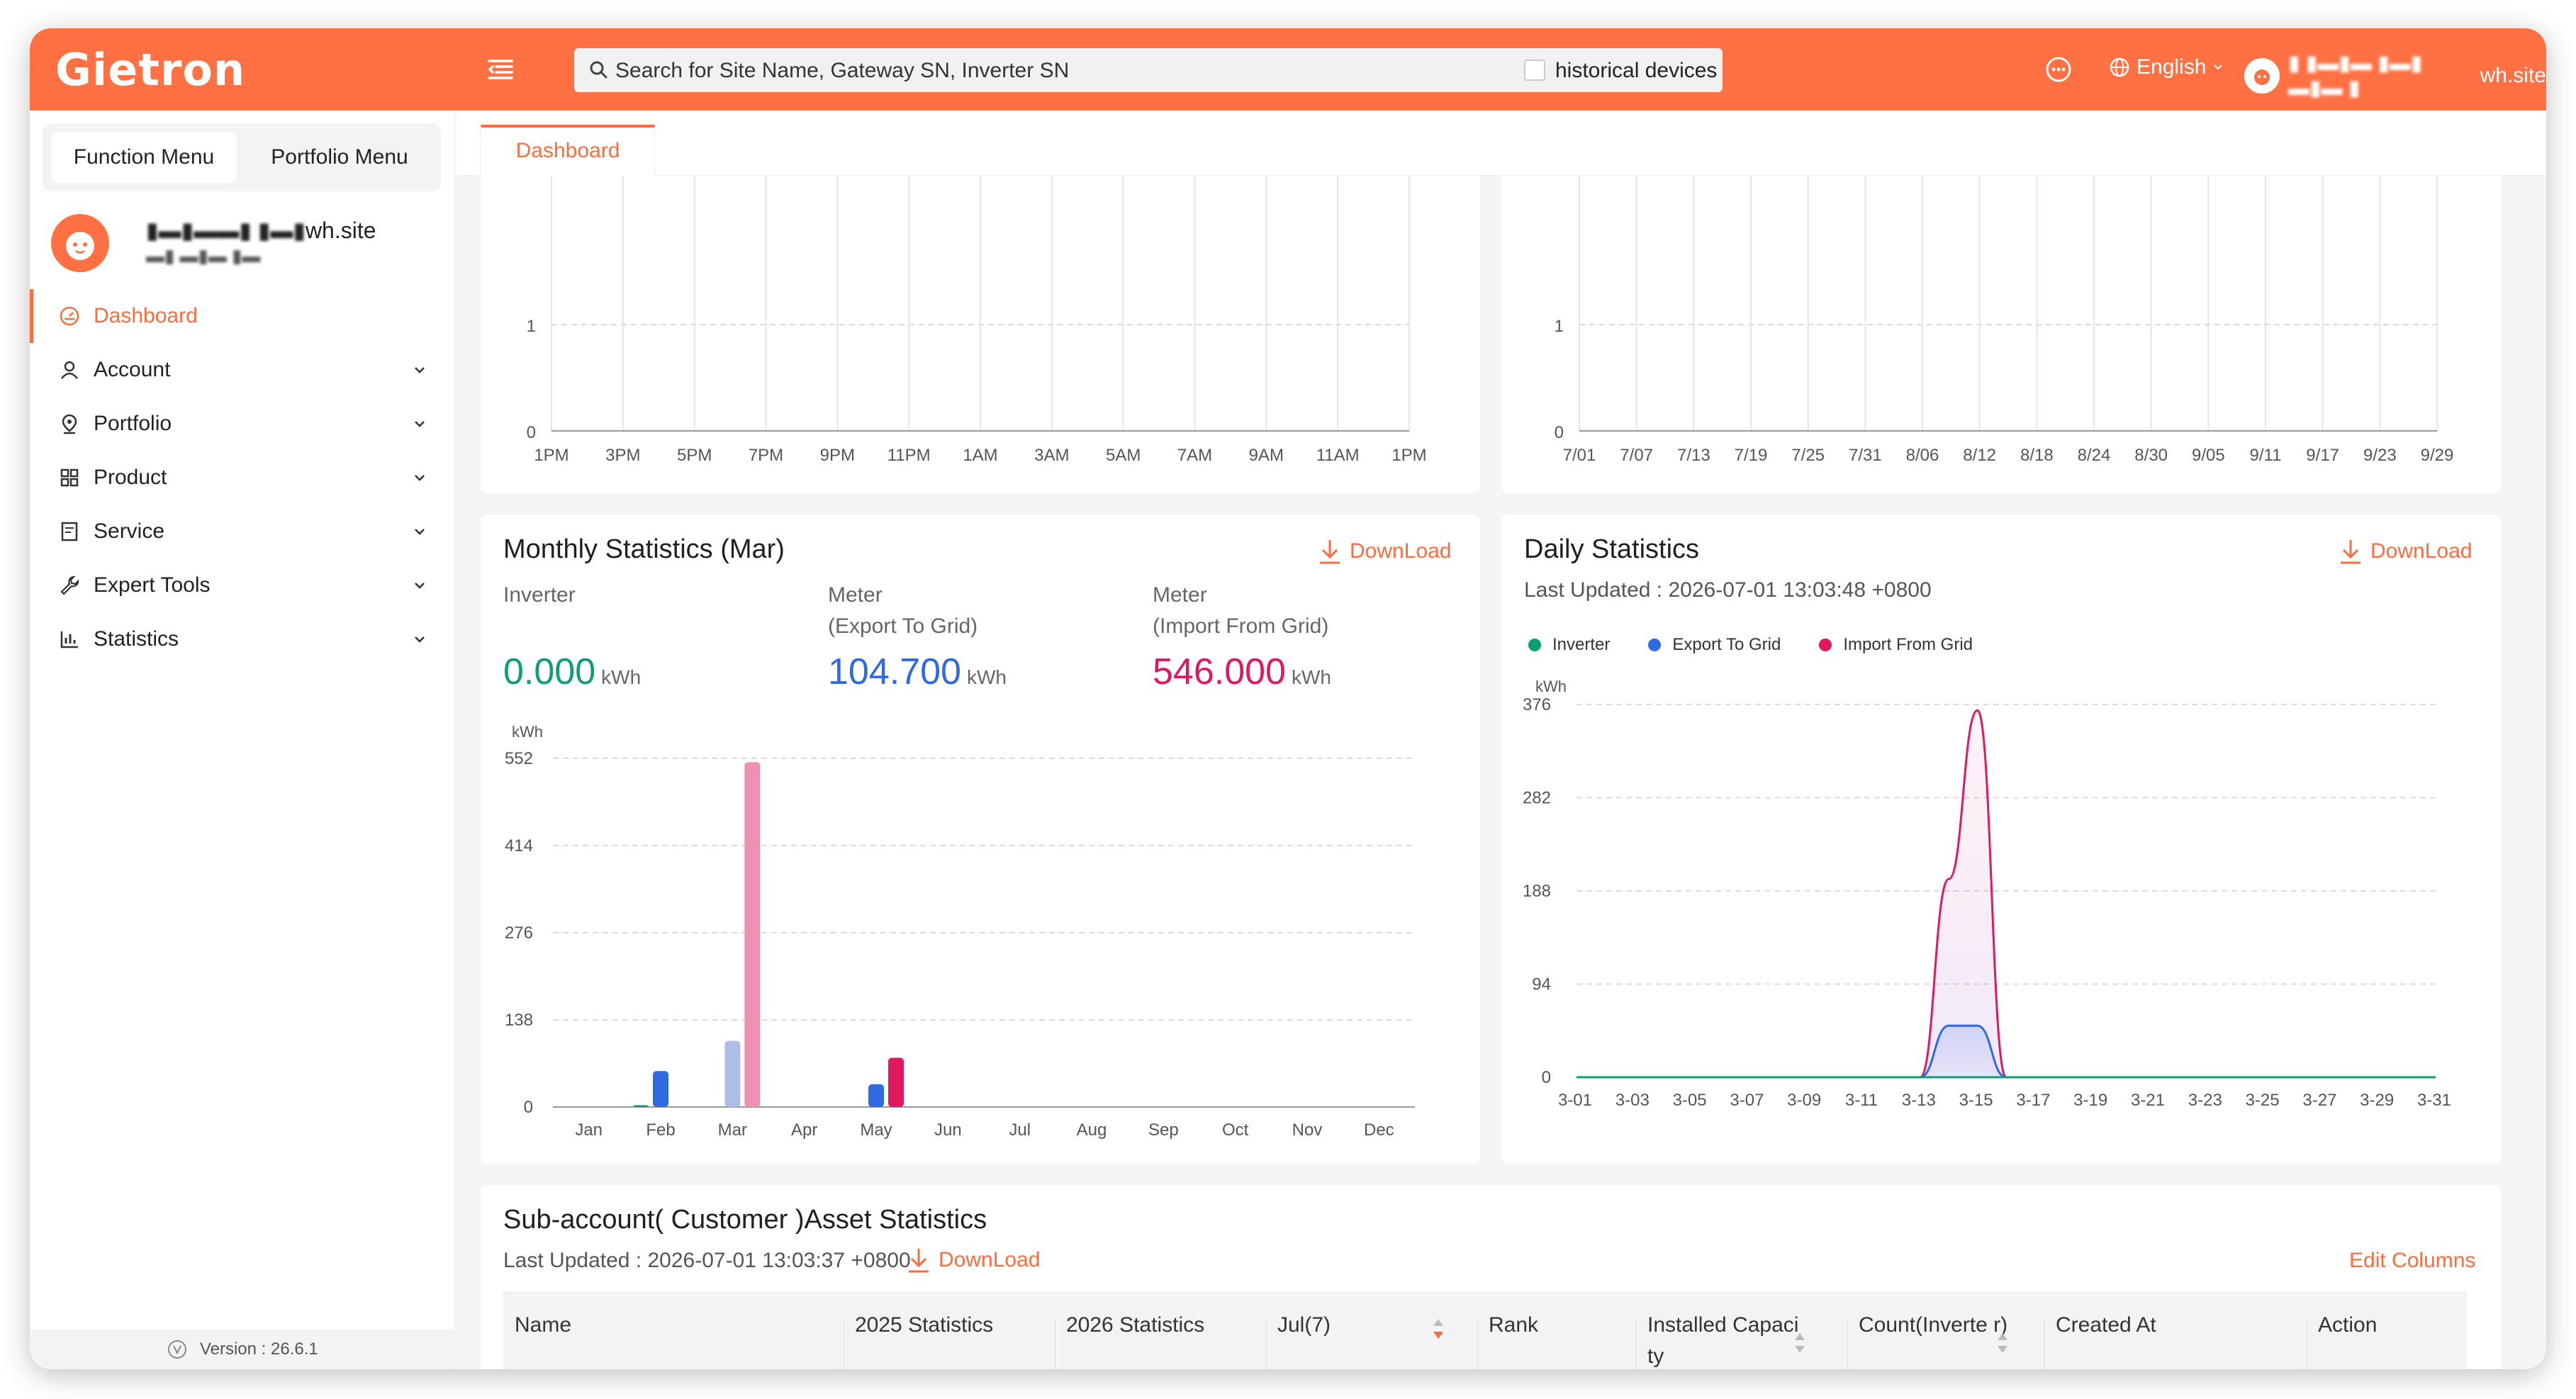  Describe the element at coordinates (519, 1020) in the screenshot. I see `y-tick-label: 138` at that location.